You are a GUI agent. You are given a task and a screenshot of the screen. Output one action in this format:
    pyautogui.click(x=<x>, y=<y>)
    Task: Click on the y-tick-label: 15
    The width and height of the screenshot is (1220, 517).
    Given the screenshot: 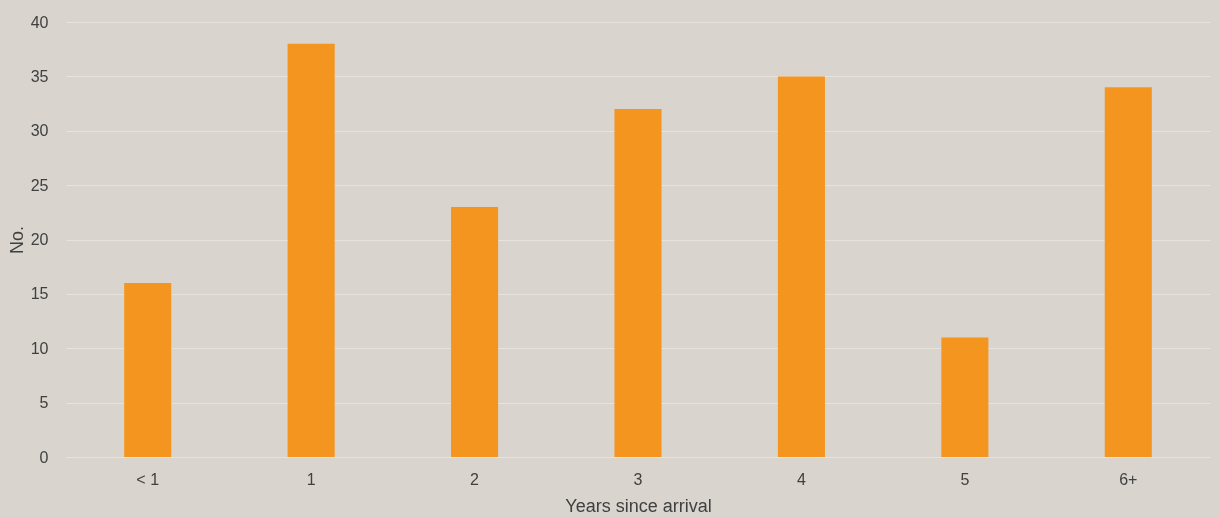 What is the action you would take?
    pyautogui.click(x=39, y=294)
    